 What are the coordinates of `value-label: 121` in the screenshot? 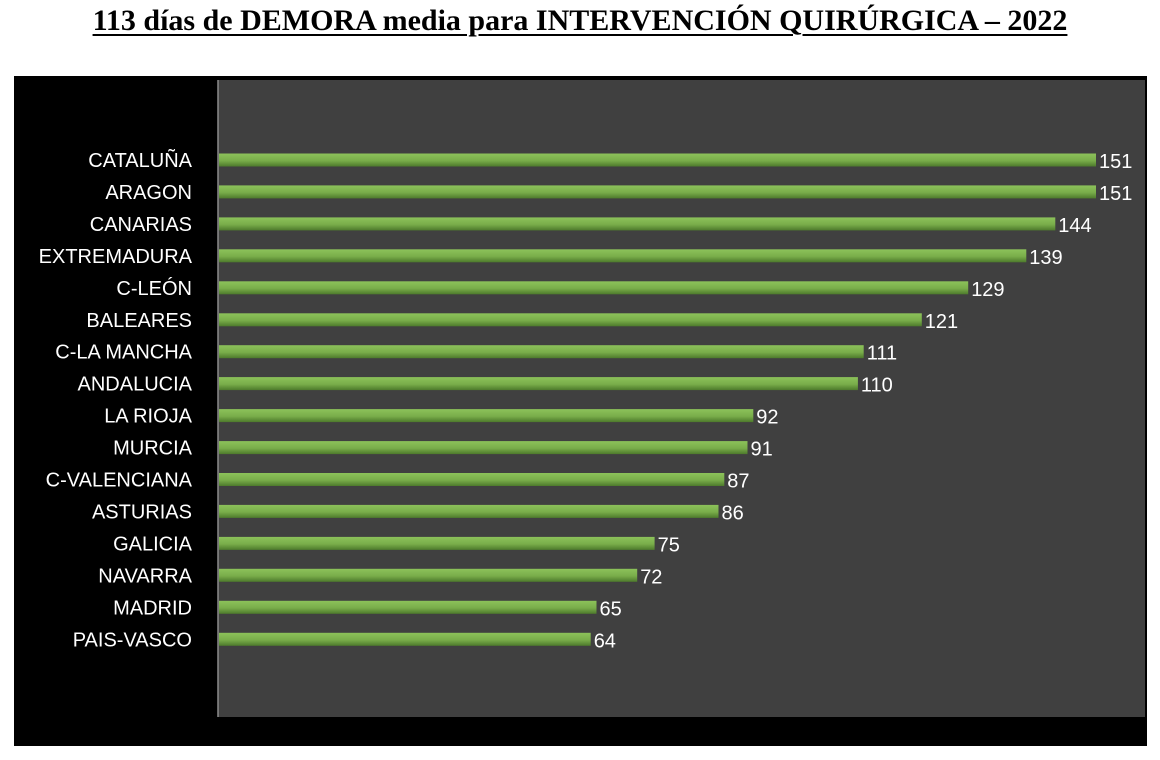 It's located at (941, 322).